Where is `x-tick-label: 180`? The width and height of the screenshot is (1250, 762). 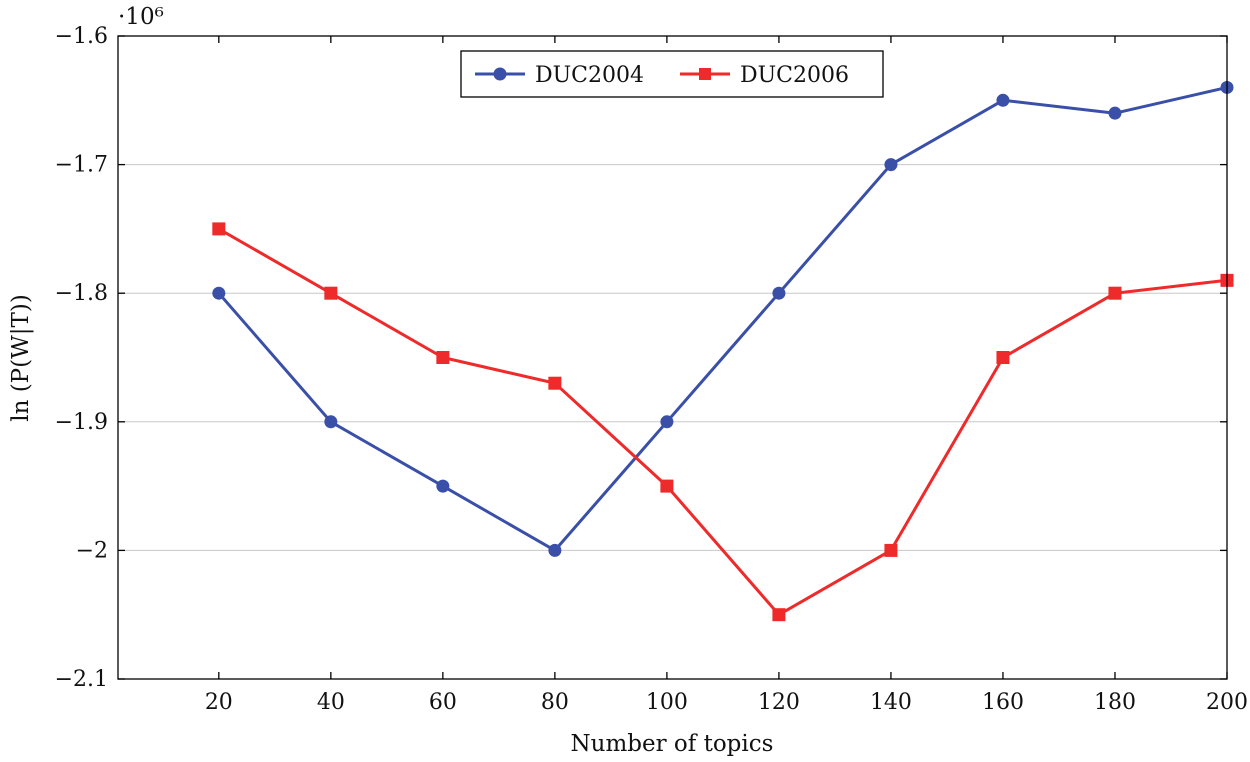
x-tick-label: 180 is located at coordinates (1115, 702).